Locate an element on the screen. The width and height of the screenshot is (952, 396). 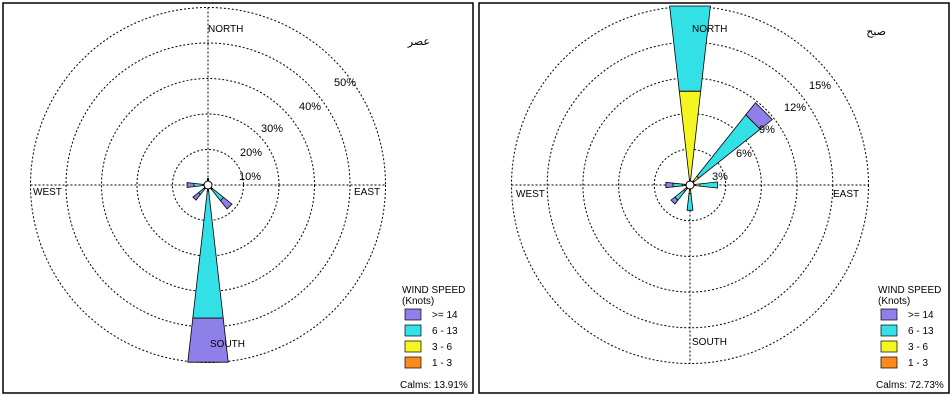
ring-label: 6% is located at coordinates (744, 154).